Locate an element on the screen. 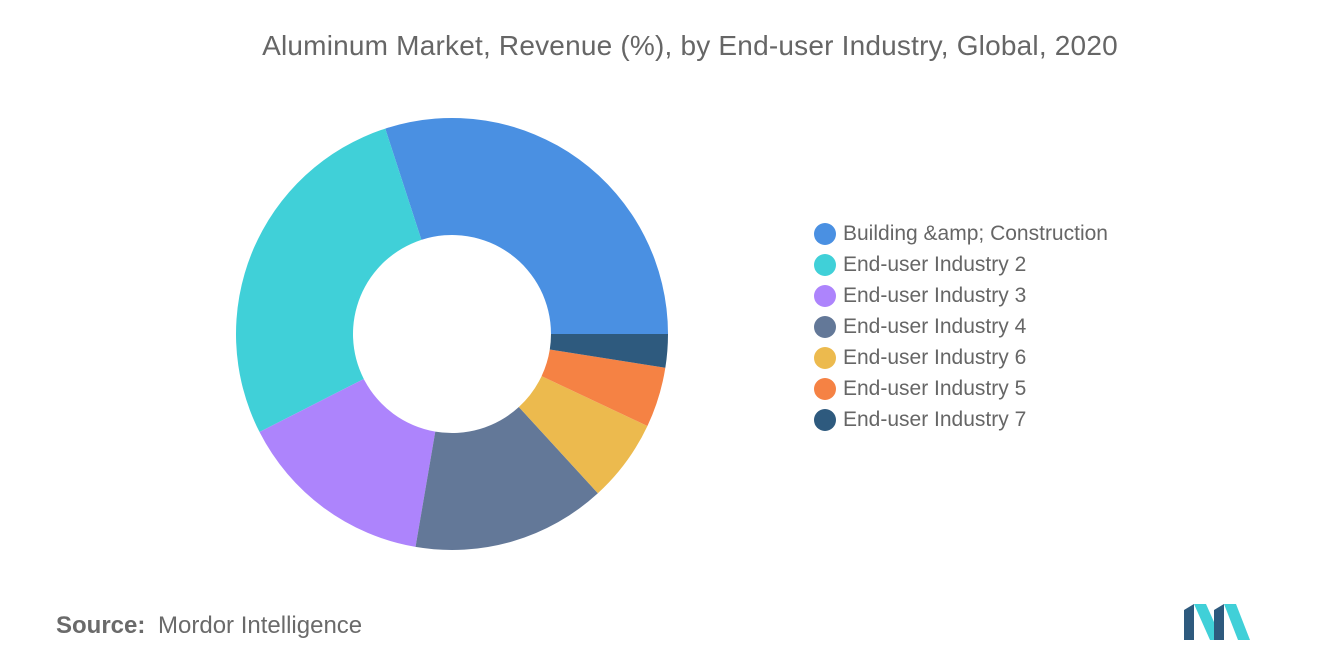 The height and width of the screenshot is (665, 1320). legend-item-6: End-user Industry 5 is located at coordinates (961, 388).